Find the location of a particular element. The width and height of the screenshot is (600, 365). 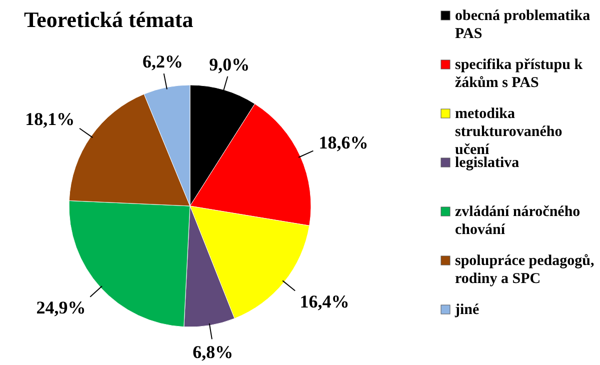

legend-label: jiné is located at coordinates (467, 310).